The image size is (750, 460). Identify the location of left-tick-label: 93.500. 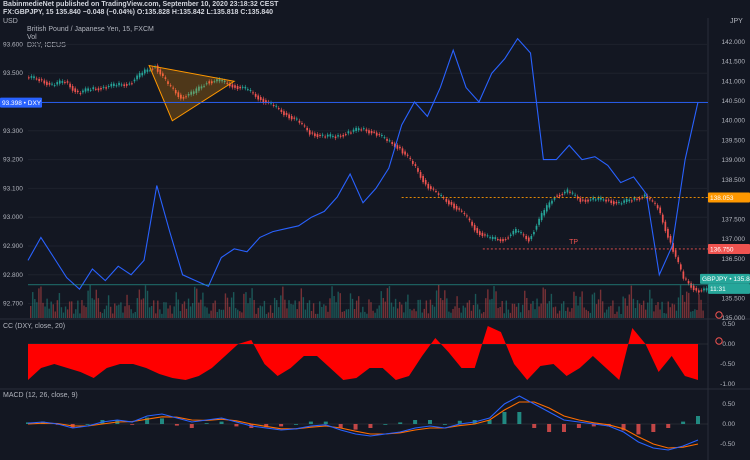
(13, 73).